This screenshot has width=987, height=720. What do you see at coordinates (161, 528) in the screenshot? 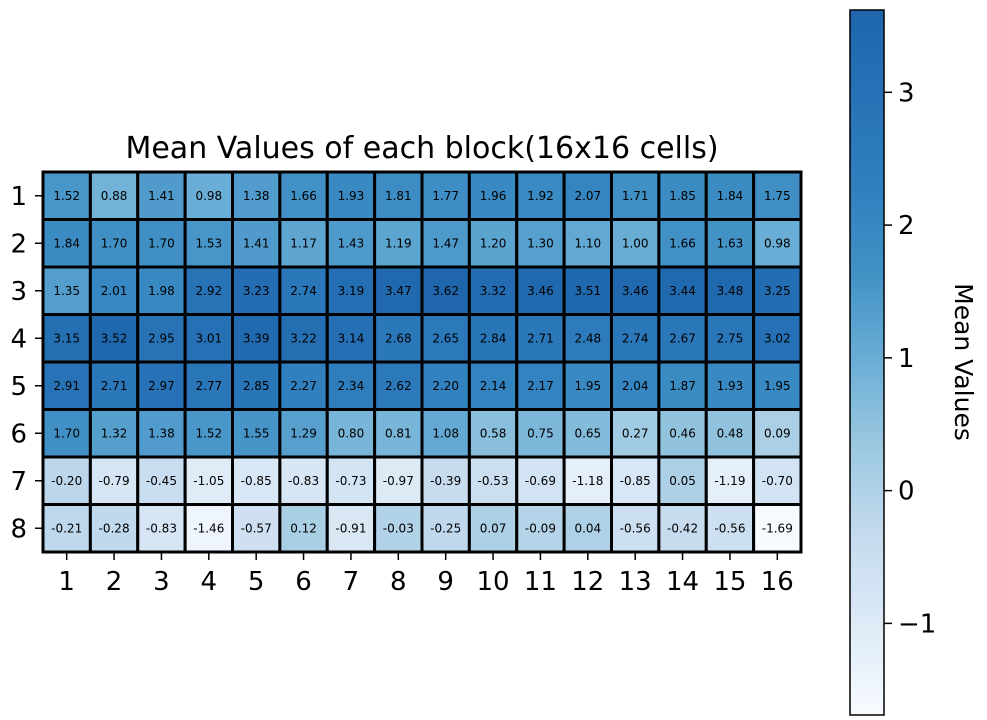
I see `cell-value-label: -0.83` at bounding box center [161, 528].